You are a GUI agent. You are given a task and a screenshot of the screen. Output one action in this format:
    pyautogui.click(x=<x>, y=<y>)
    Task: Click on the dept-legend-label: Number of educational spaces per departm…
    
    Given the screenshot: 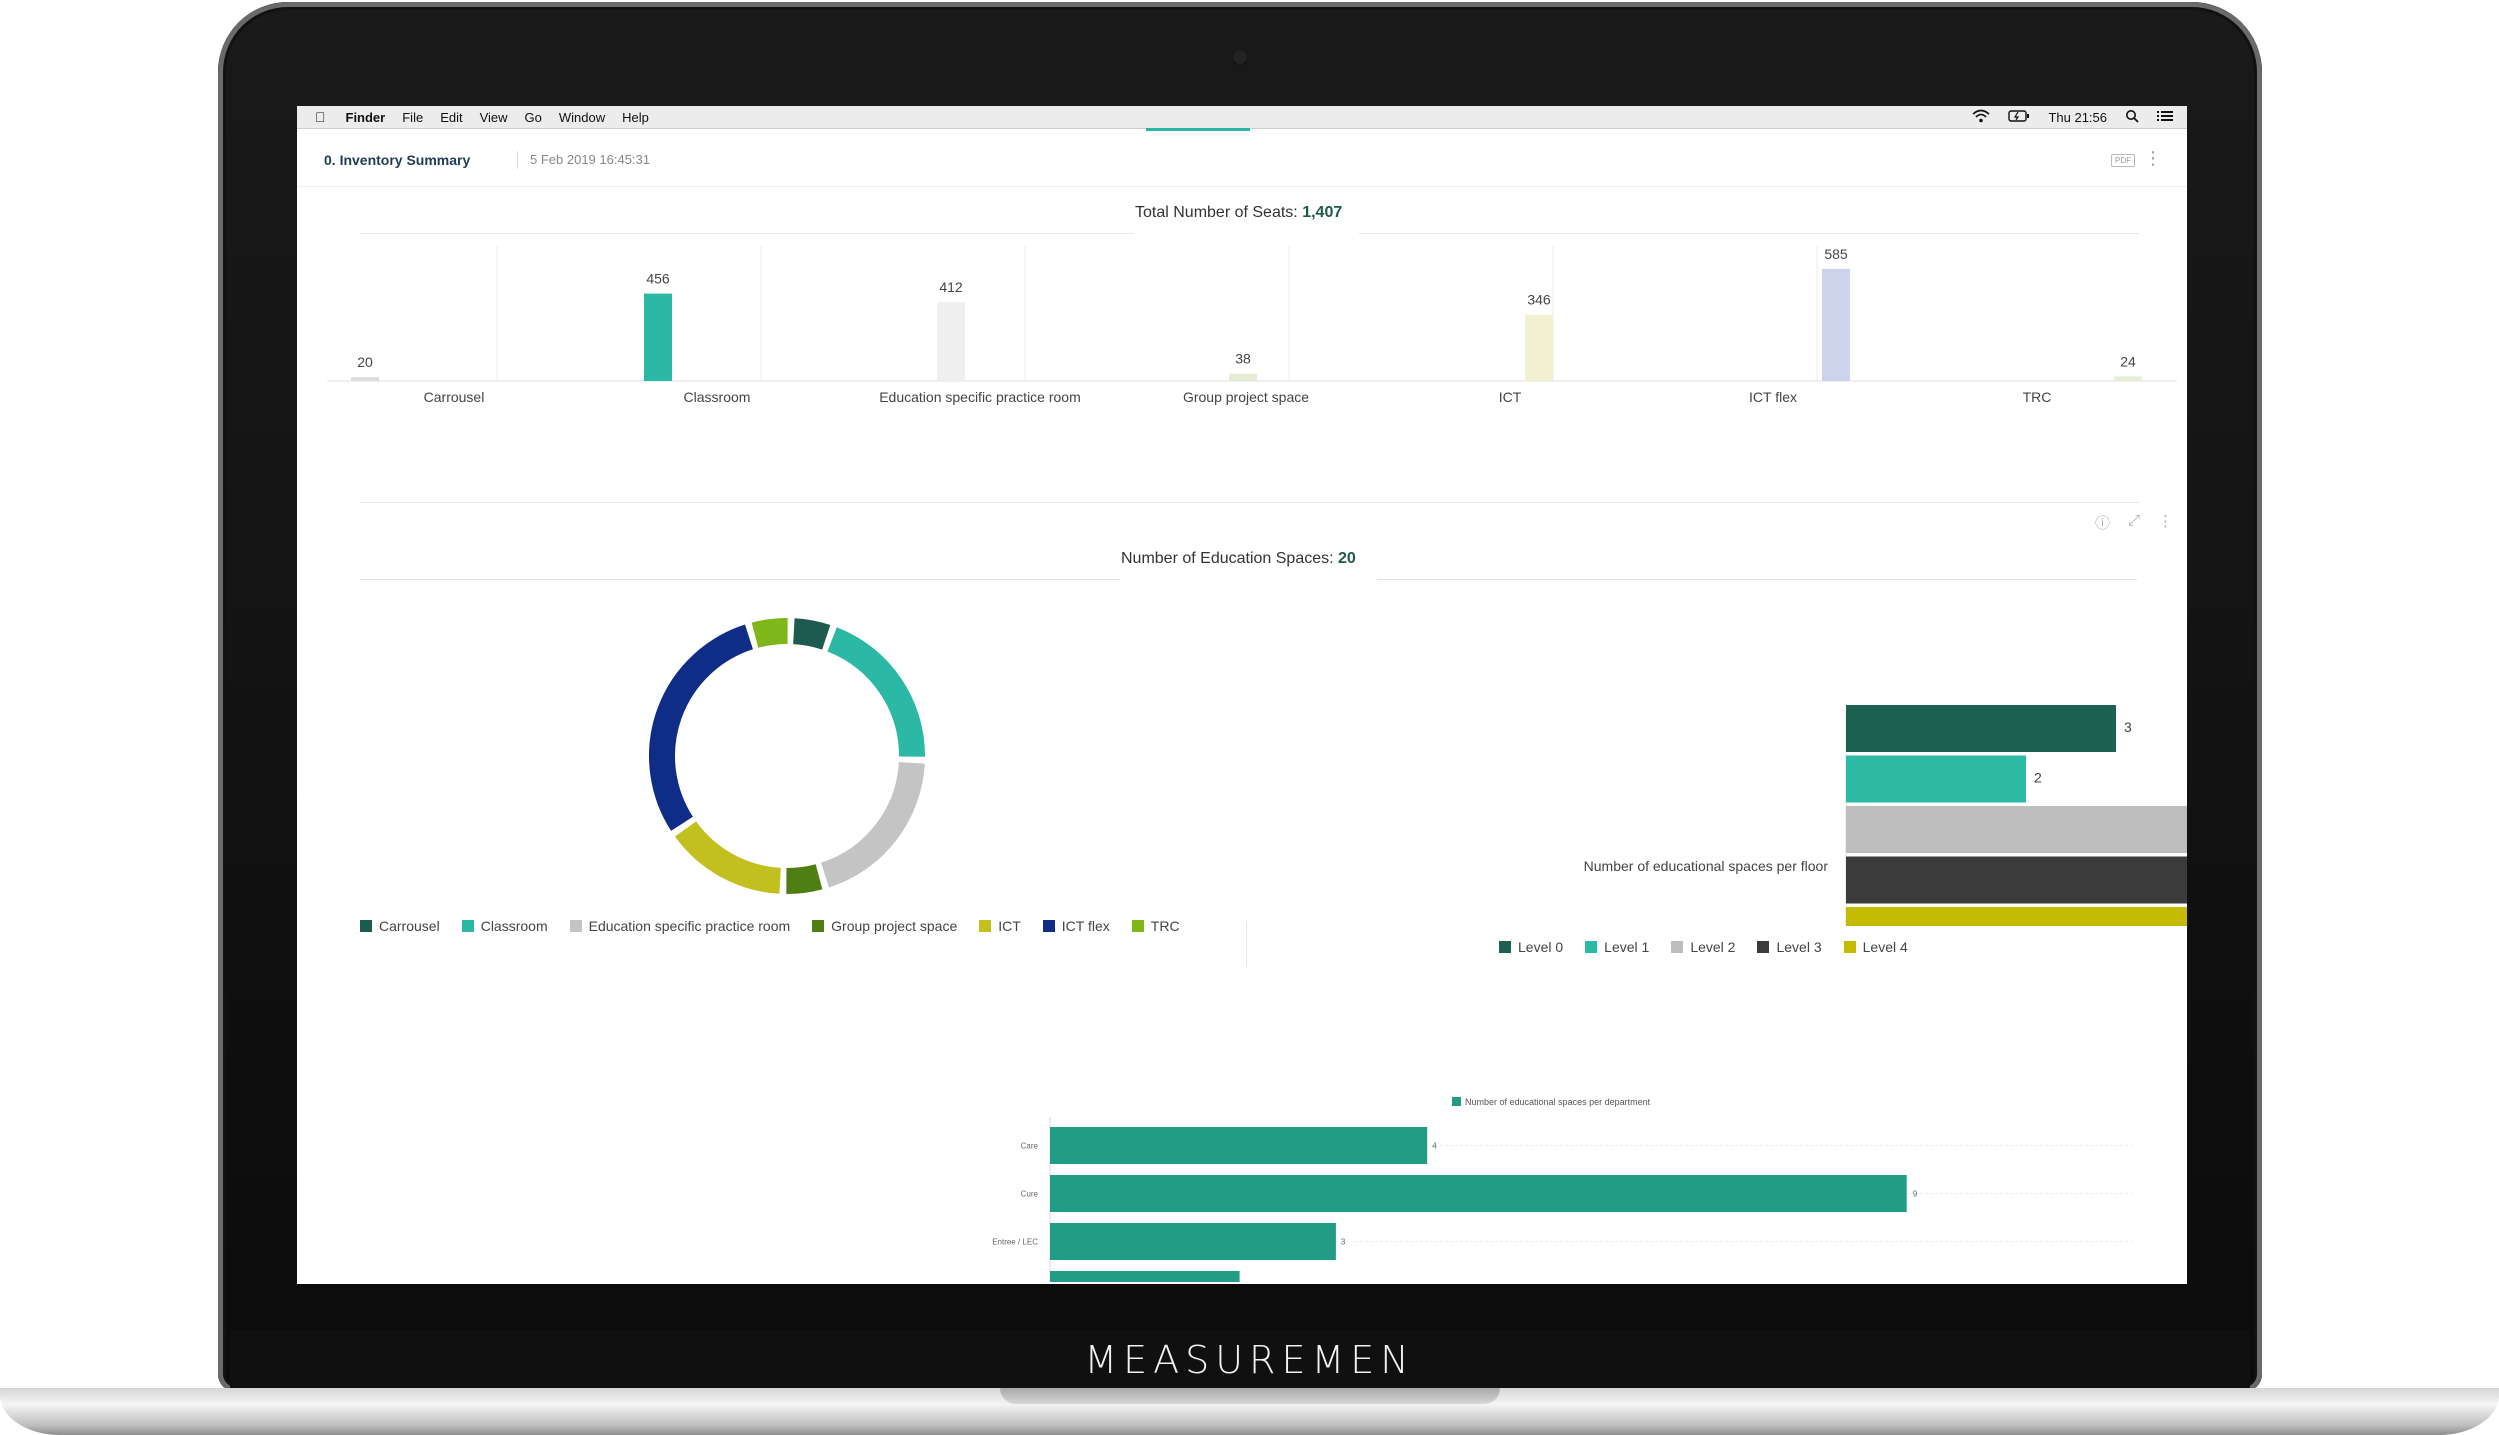 What is the action you would take?
    pyautogui.click(x=1558, y=1102)
    